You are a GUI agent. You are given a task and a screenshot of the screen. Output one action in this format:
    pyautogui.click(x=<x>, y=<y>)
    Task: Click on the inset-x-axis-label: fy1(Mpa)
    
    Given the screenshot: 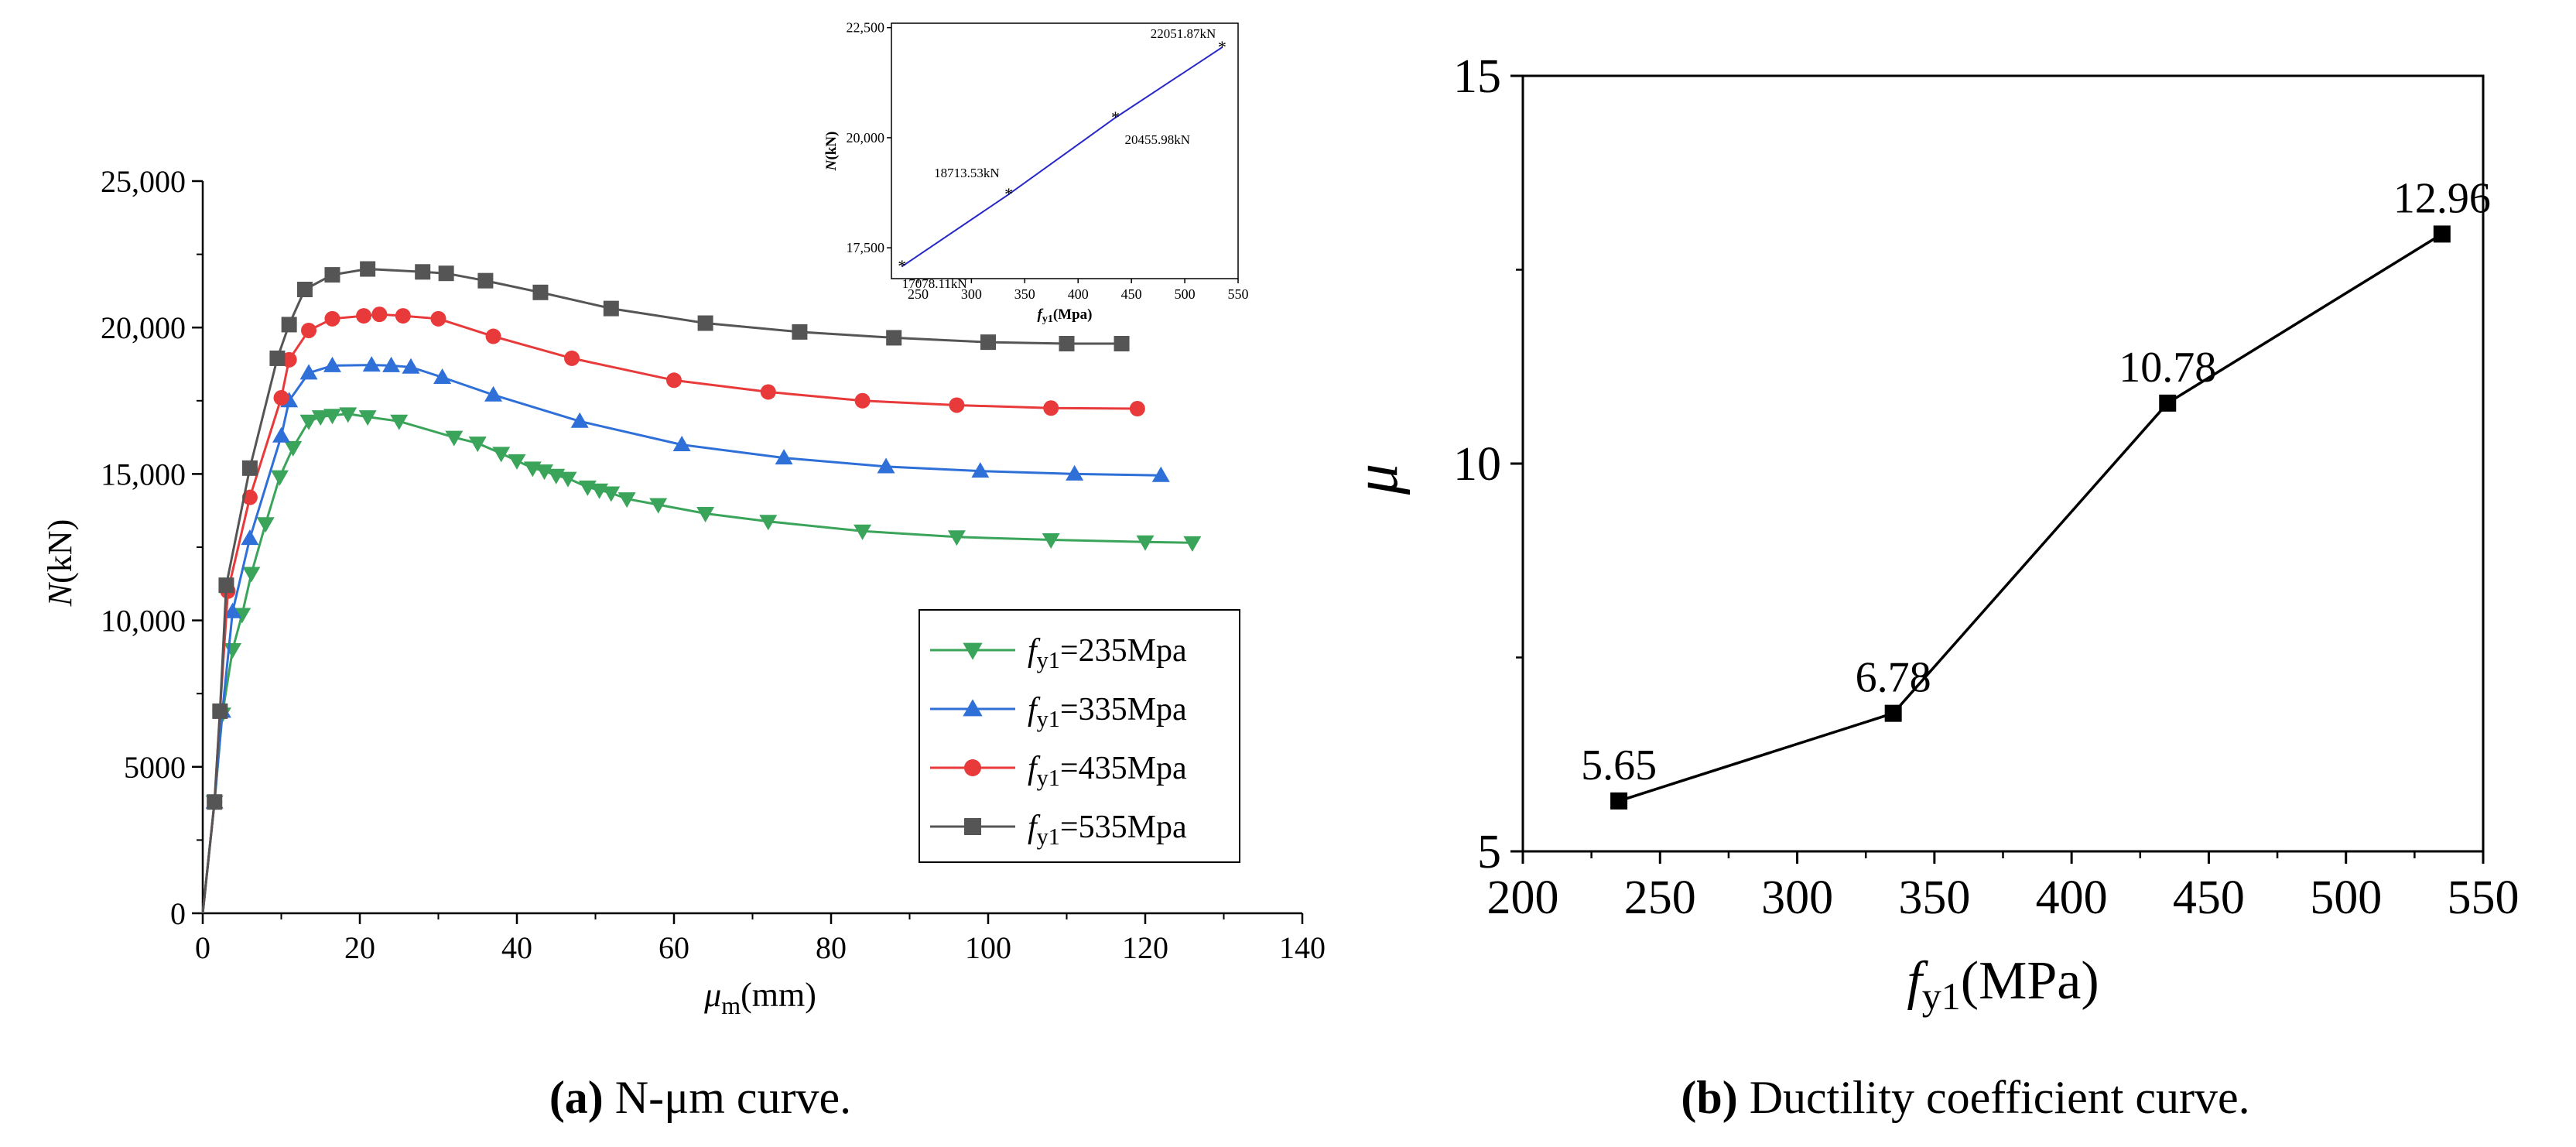 What is the action you would take?
    pyautogui.click(x=1065, y=315)
    